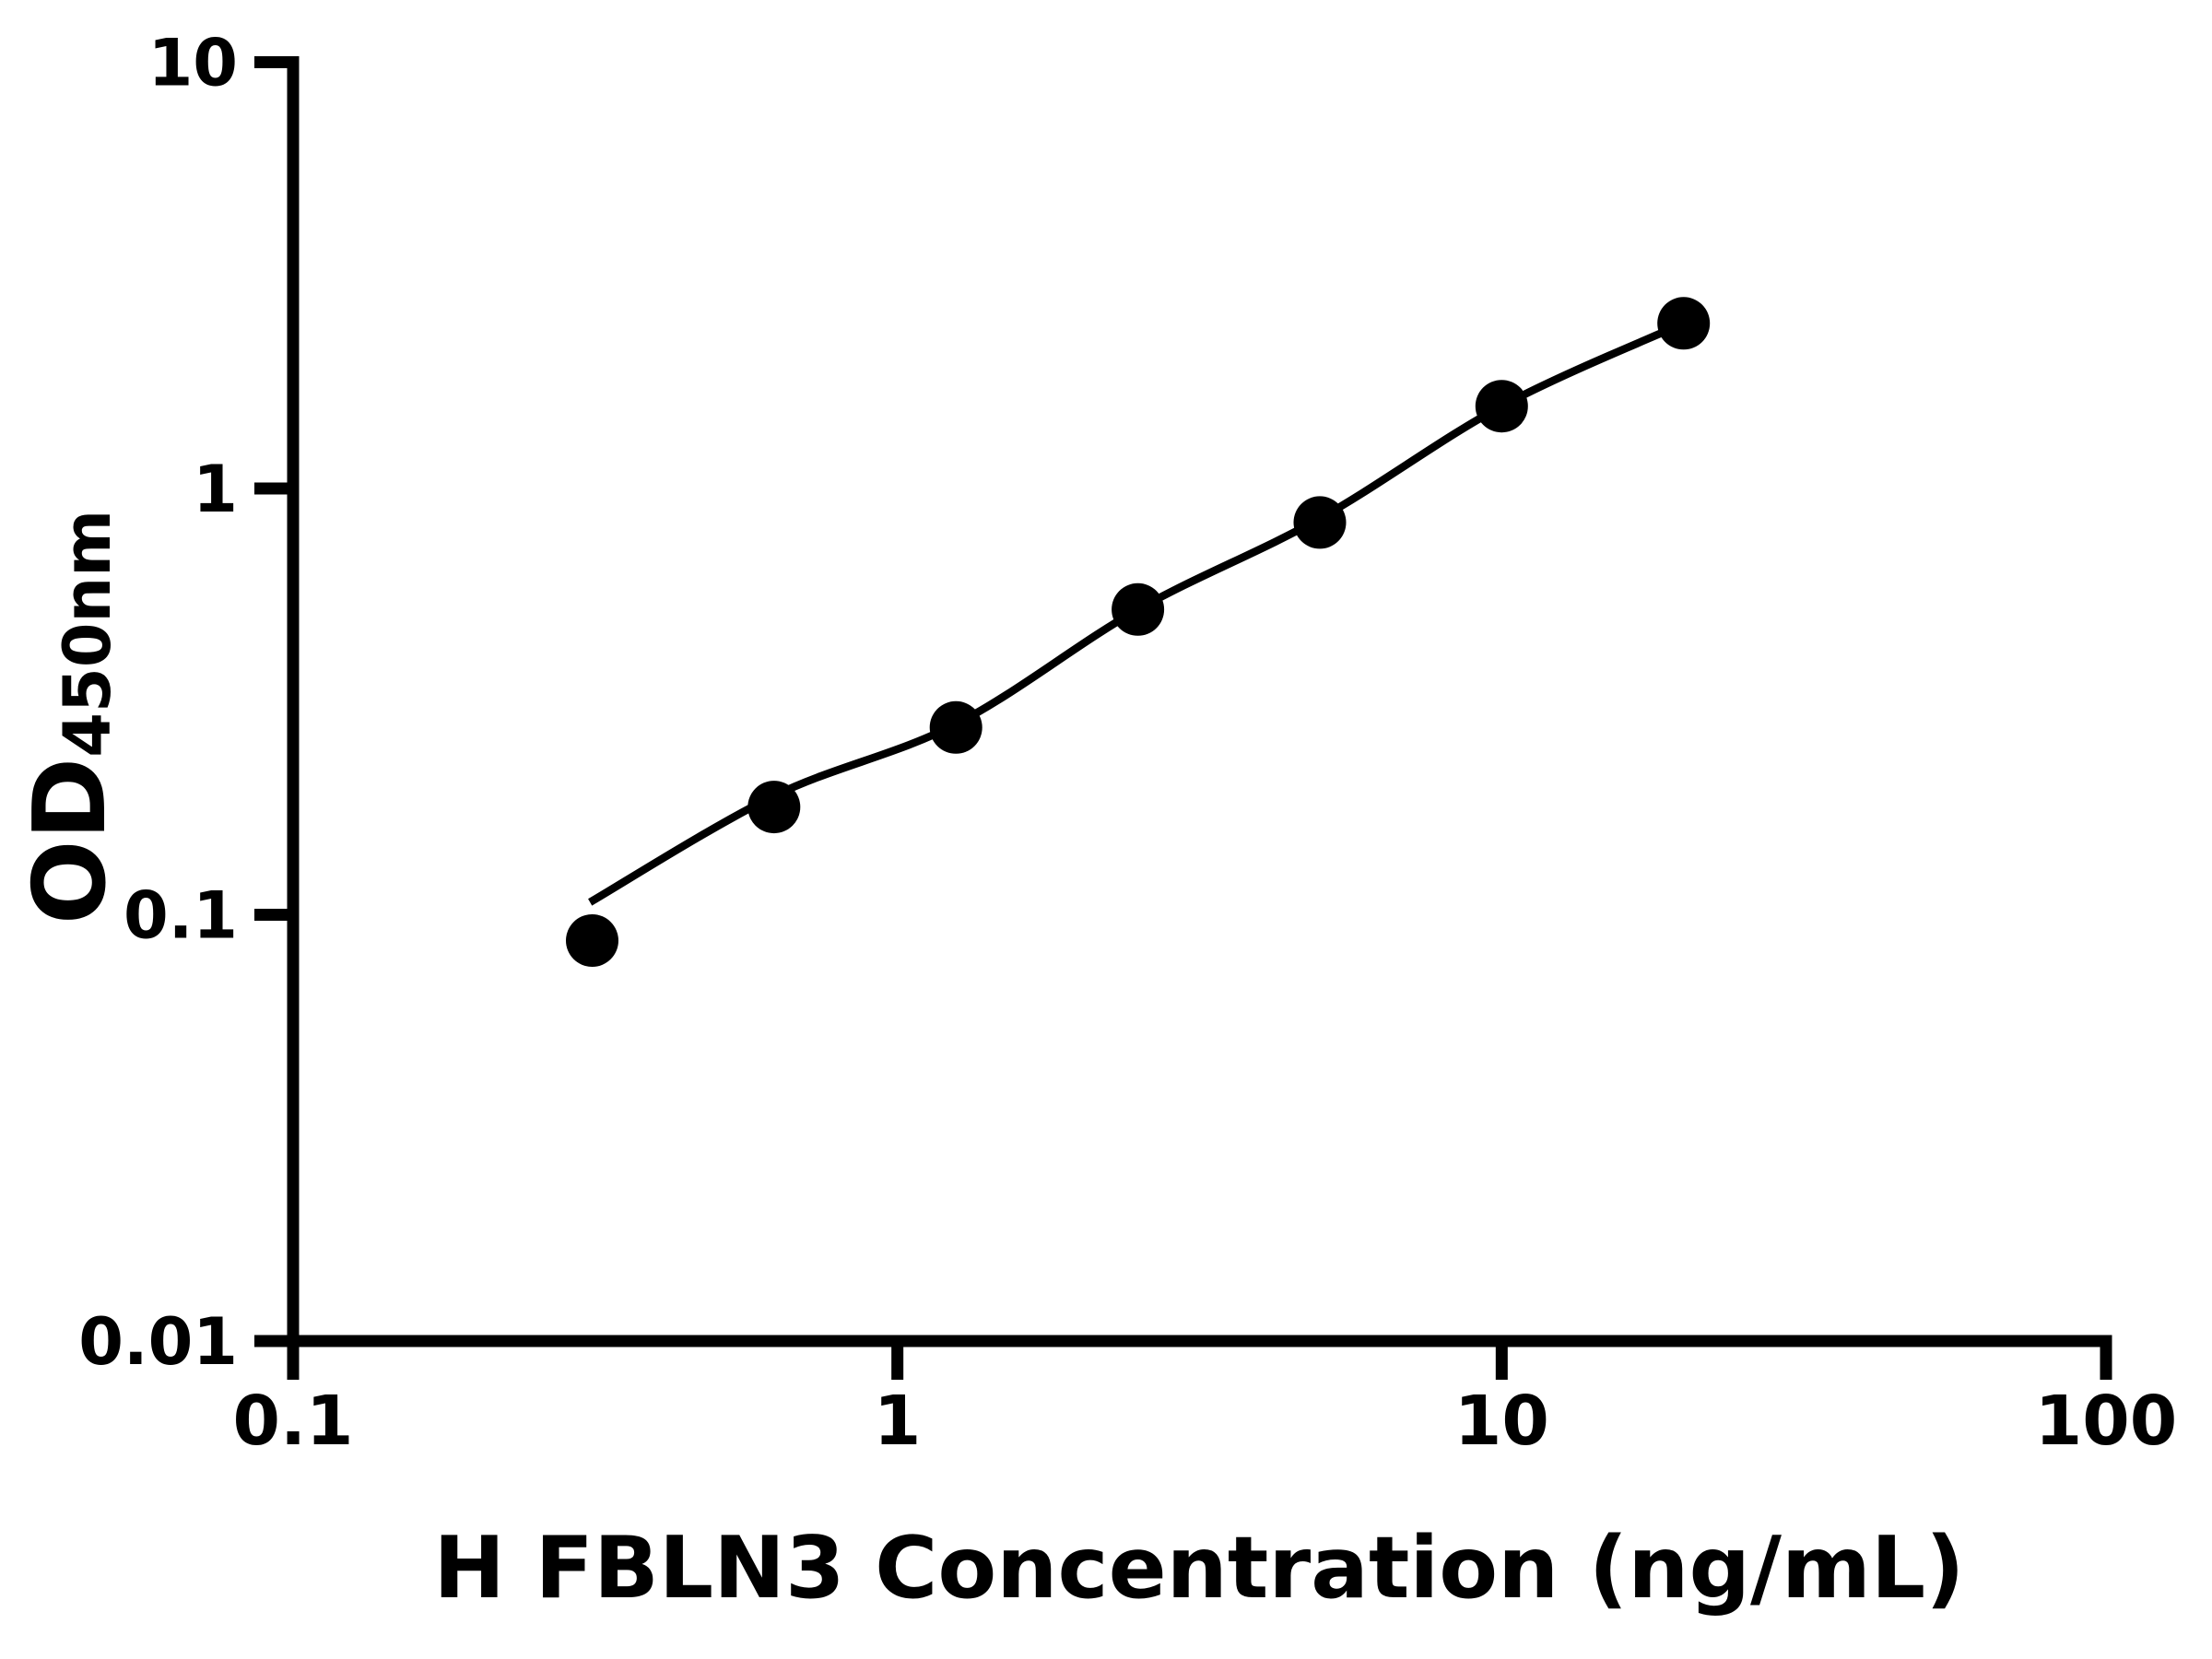 The width and height of the screenshot is (2212, 1659). I want to click on y-axis-title-main: OD, so click(70, 841).